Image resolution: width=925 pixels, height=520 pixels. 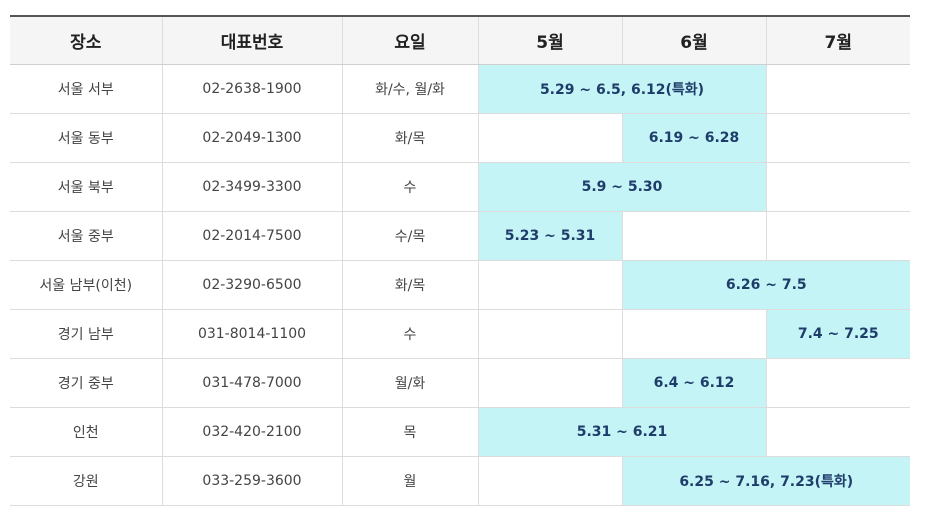 I want to click on place-cell: 서울 서부, so click(x=86, y=89).